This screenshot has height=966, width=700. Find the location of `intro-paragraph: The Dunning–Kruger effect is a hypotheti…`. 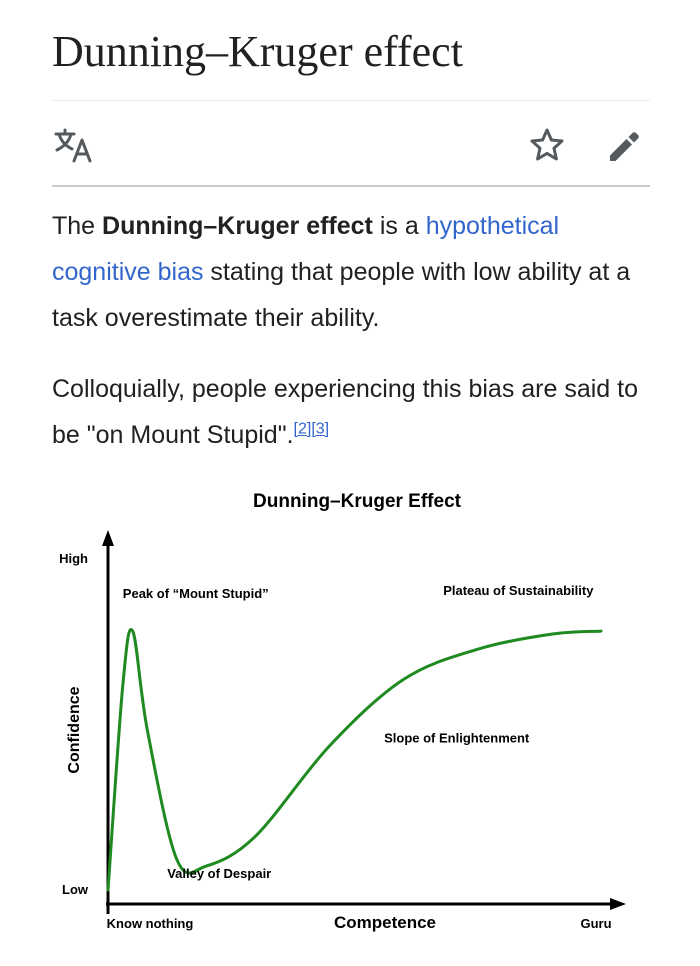

intro-paragraph: The Dunning–Kruger effect is a hypotheti… is located at coordinates (352, 272).